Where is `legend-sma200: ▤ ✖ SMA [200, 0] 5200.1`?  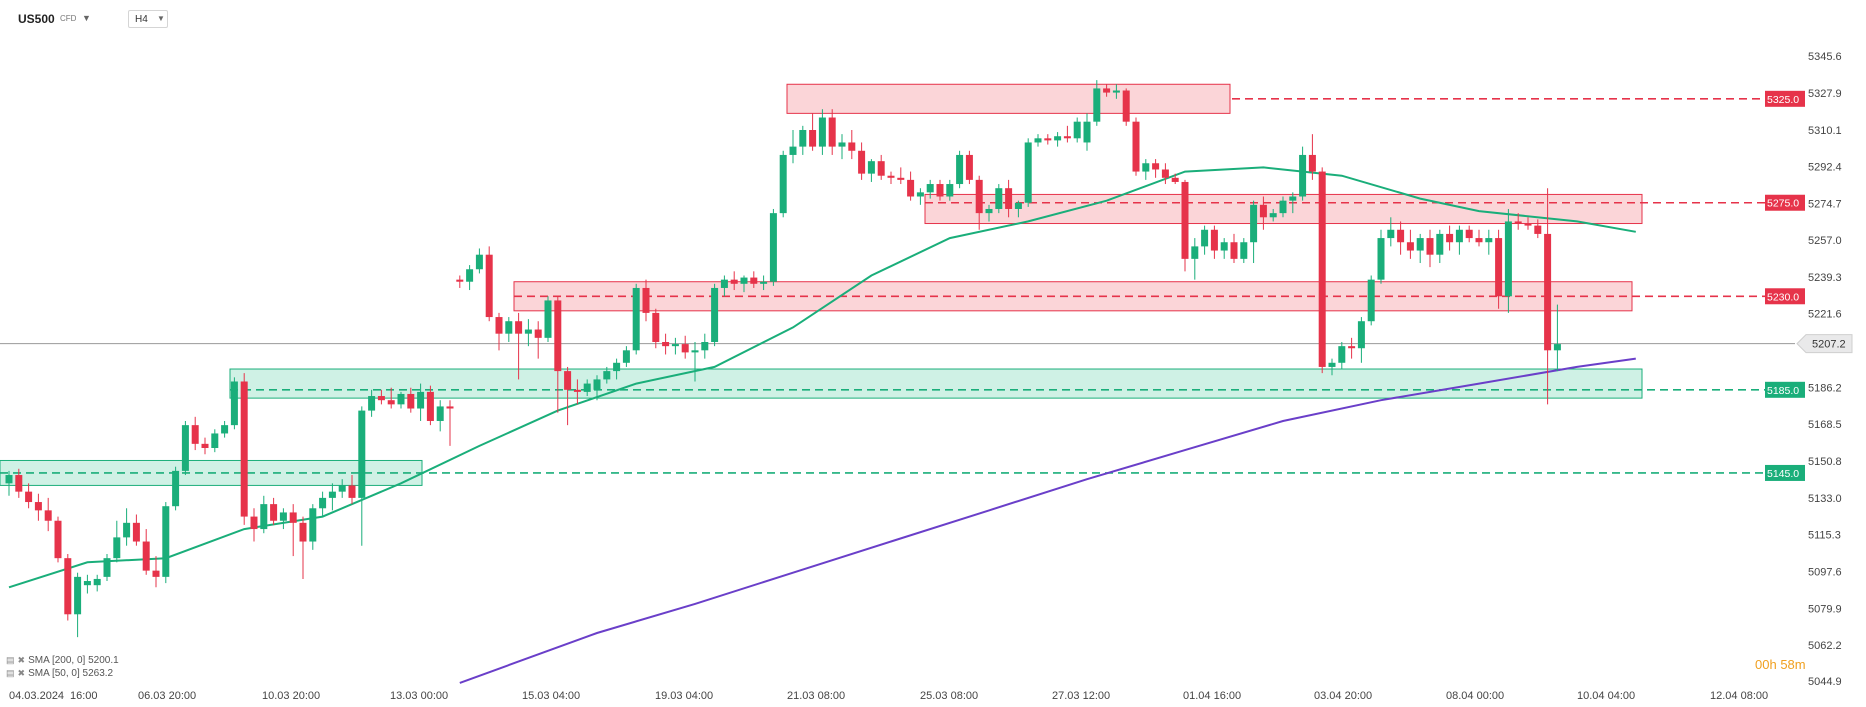
legend-sma200: ▤ ✖ SMA [200, 0] 5200.1 is located at coordinates (62, 660).